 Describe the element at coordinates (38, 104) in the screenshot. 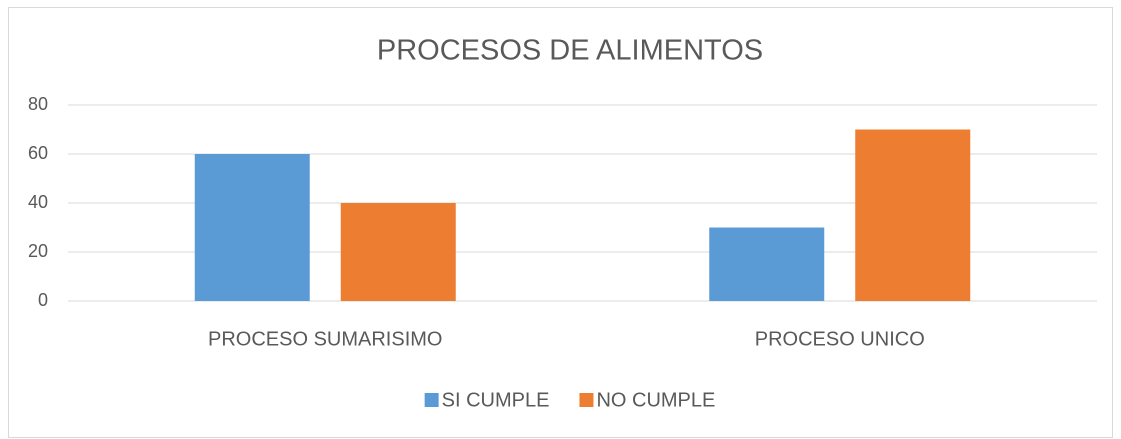

I see `y-tick-label: 80` at that location.